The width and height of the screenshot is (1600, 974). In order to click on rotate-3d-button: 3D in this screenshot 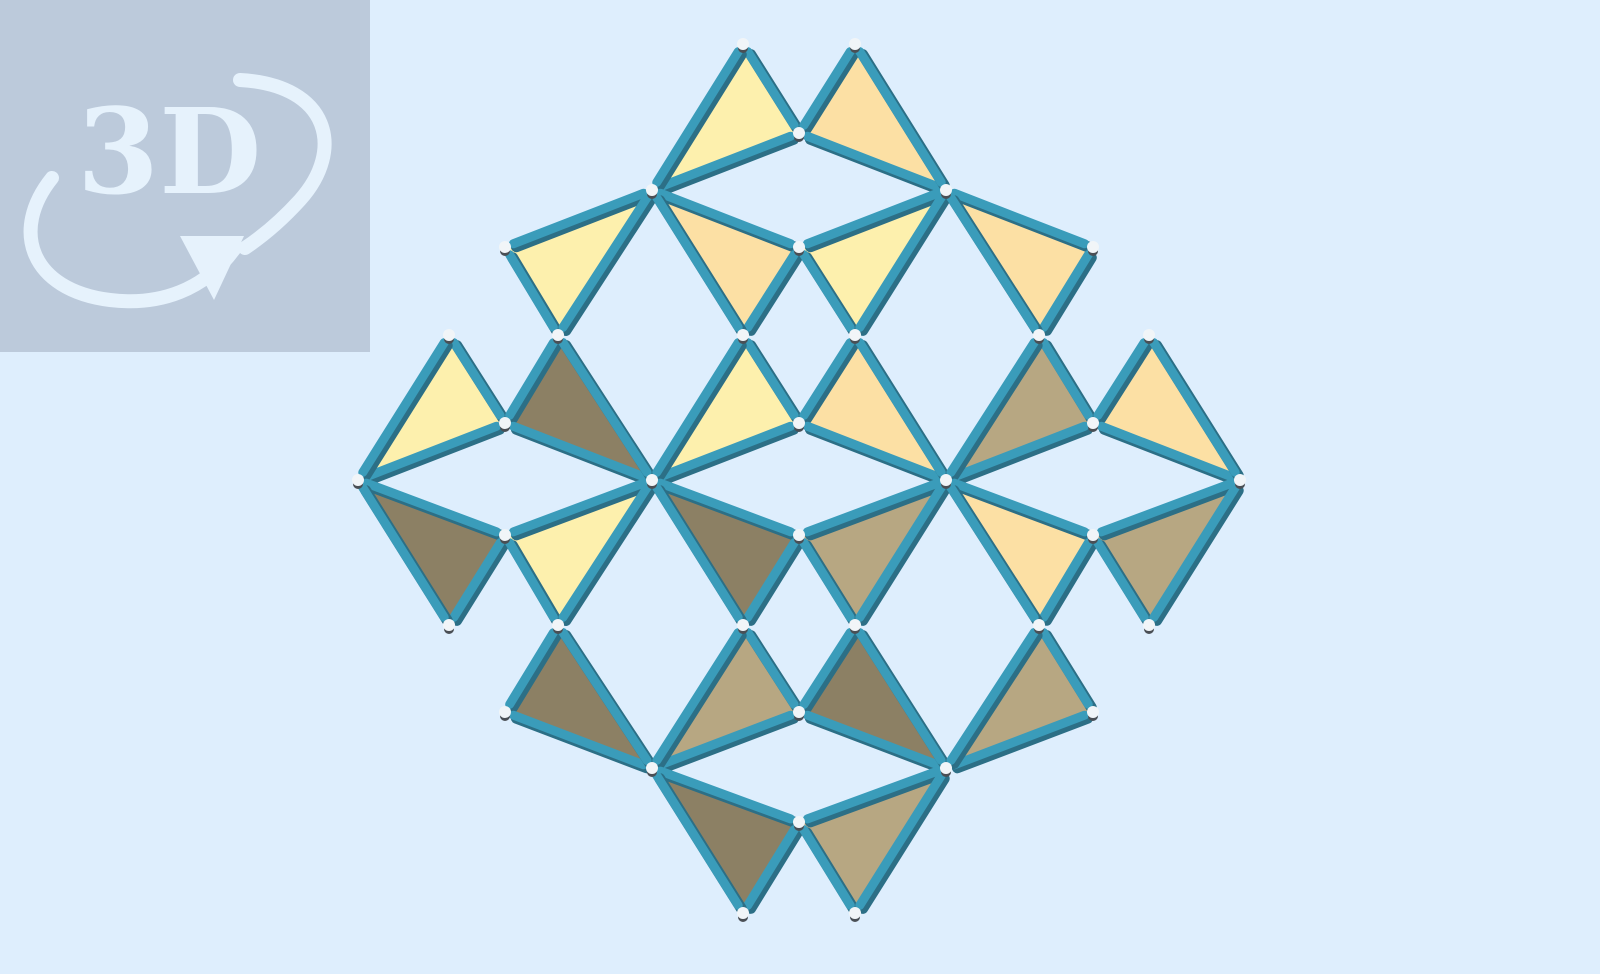, I will do `click(185, 176)`.